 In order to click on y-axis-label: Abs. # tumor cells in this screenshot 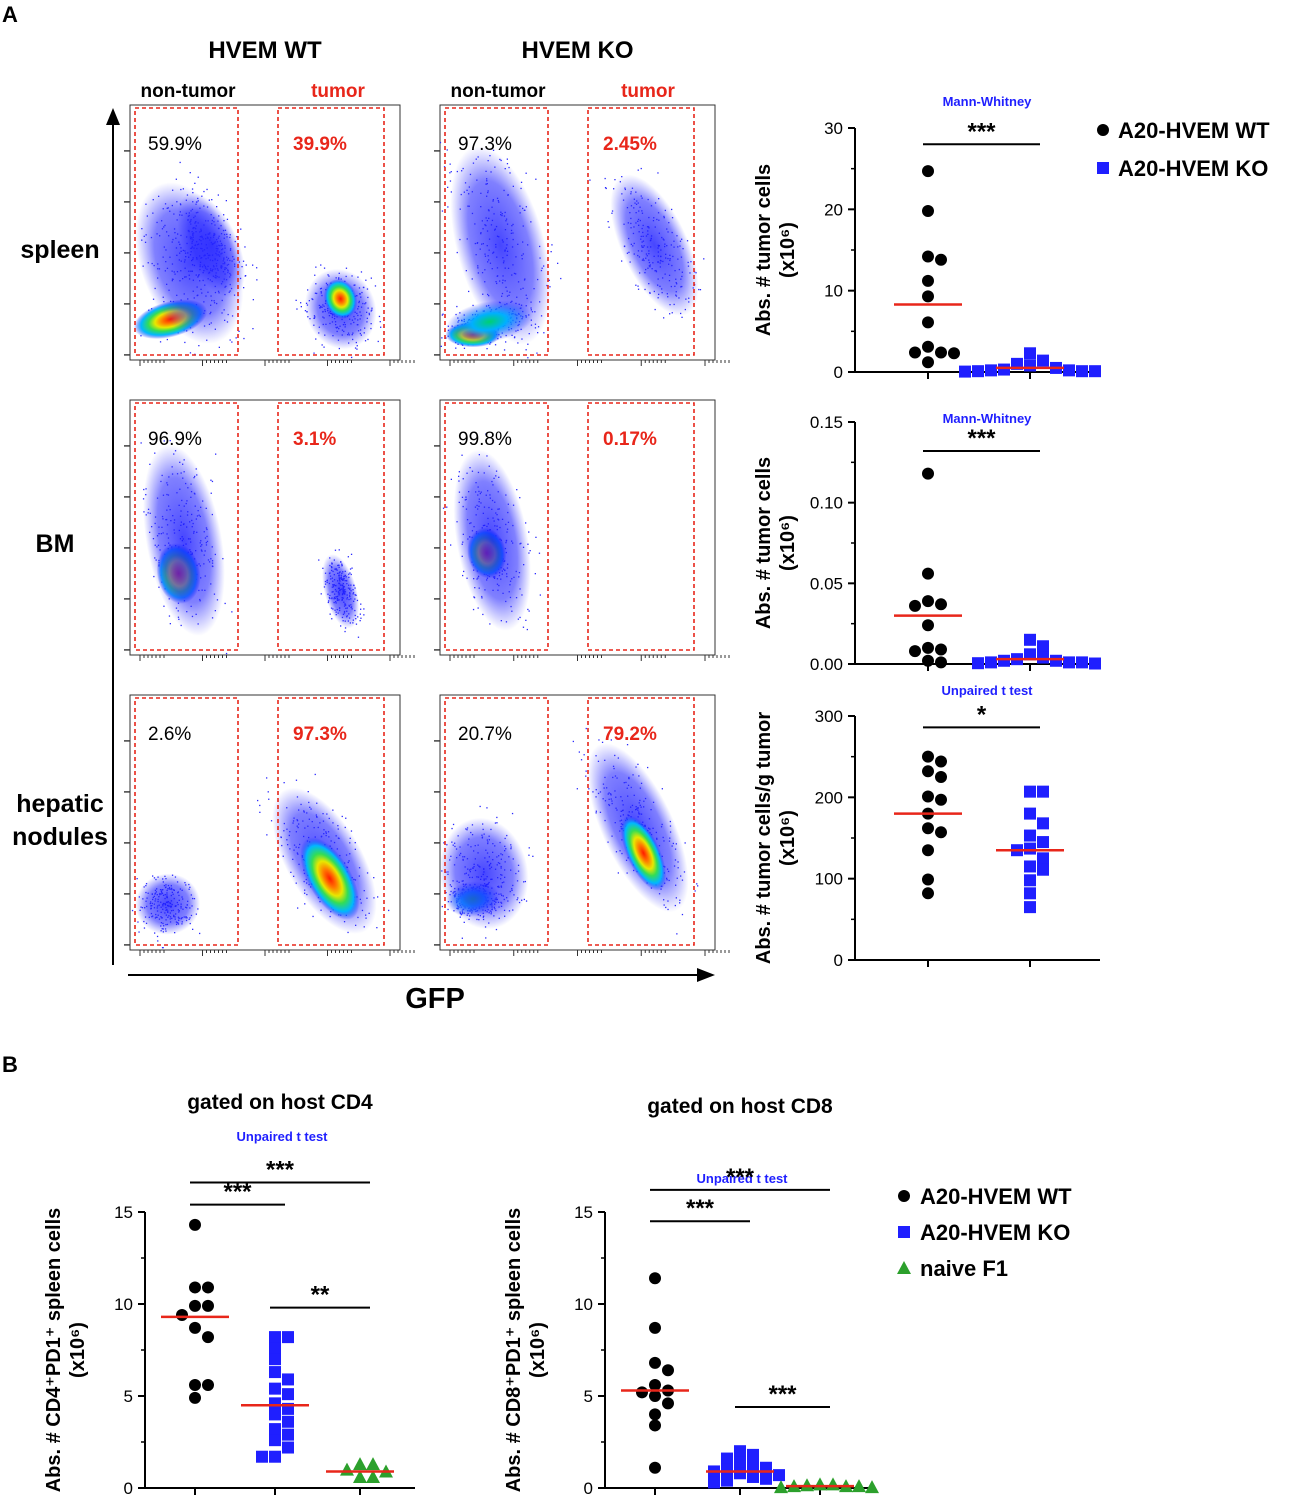, I will do `click(764, 250)`.